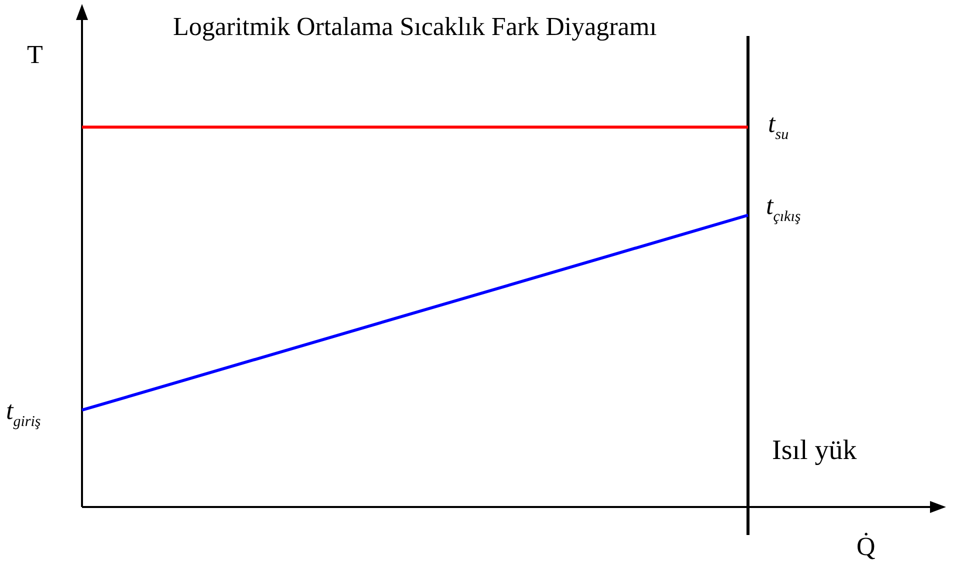  I want to click on annotation: t$_{su}$, so click(778, 126).